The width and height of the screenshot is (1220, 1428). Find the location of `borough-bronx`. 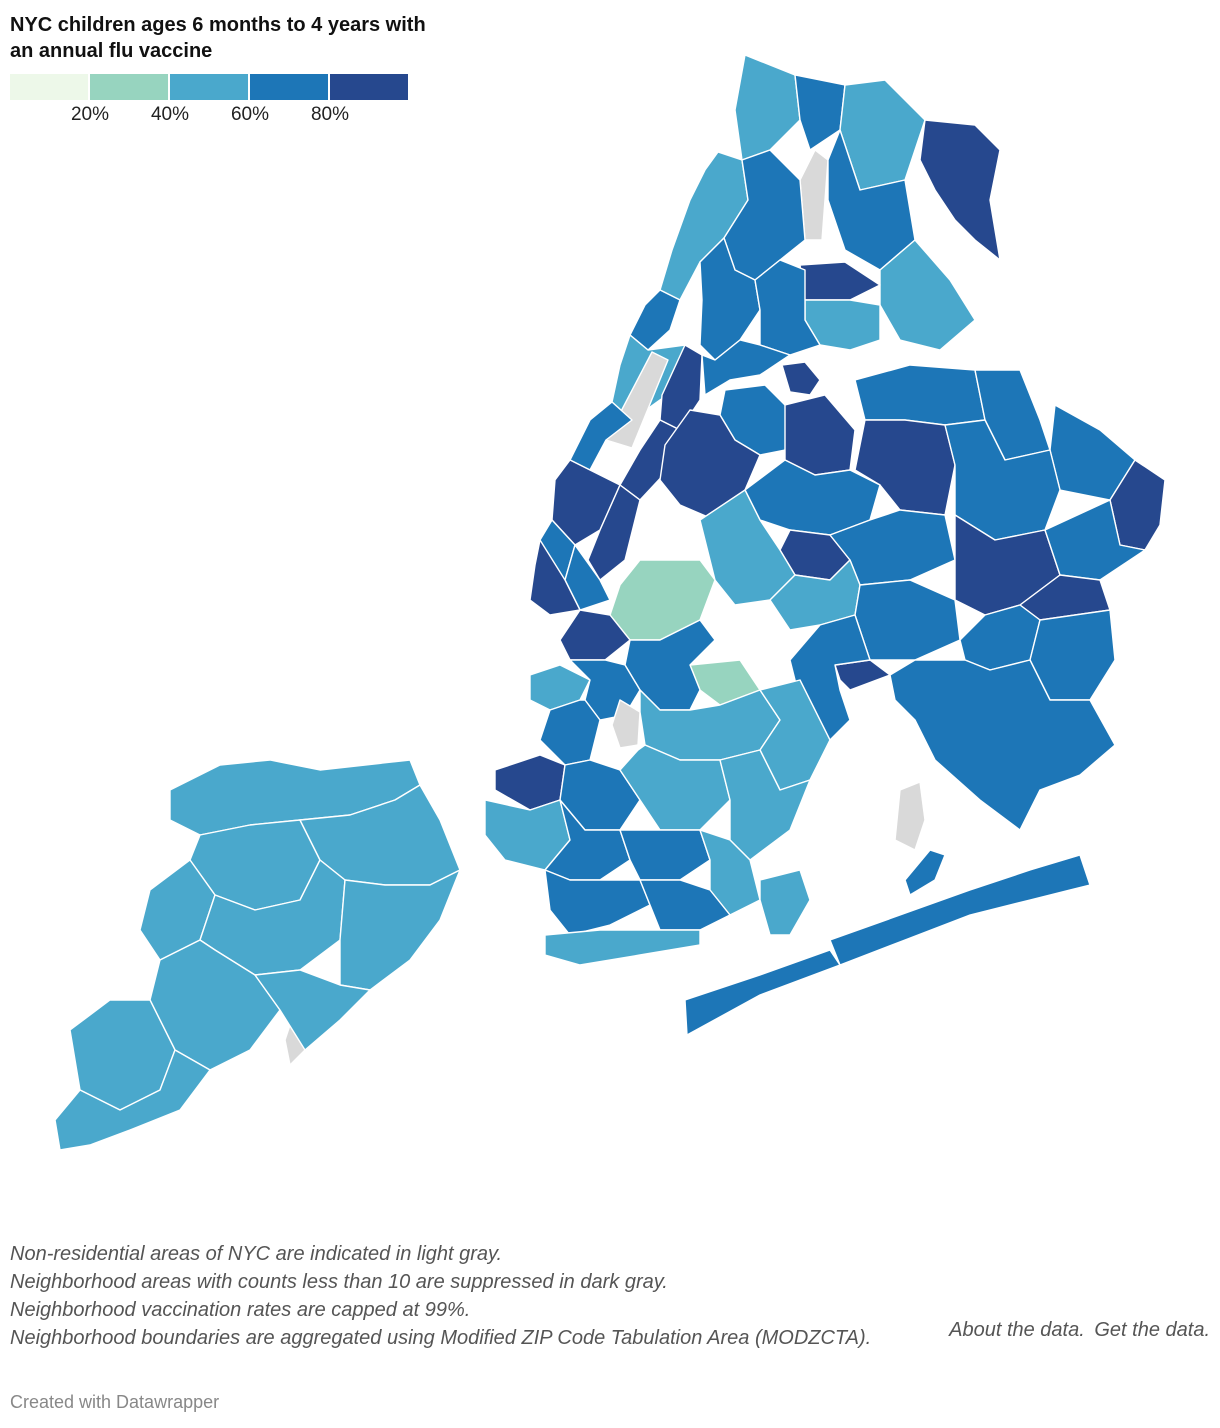

borough-bronx is located at coordinates (850, 225).